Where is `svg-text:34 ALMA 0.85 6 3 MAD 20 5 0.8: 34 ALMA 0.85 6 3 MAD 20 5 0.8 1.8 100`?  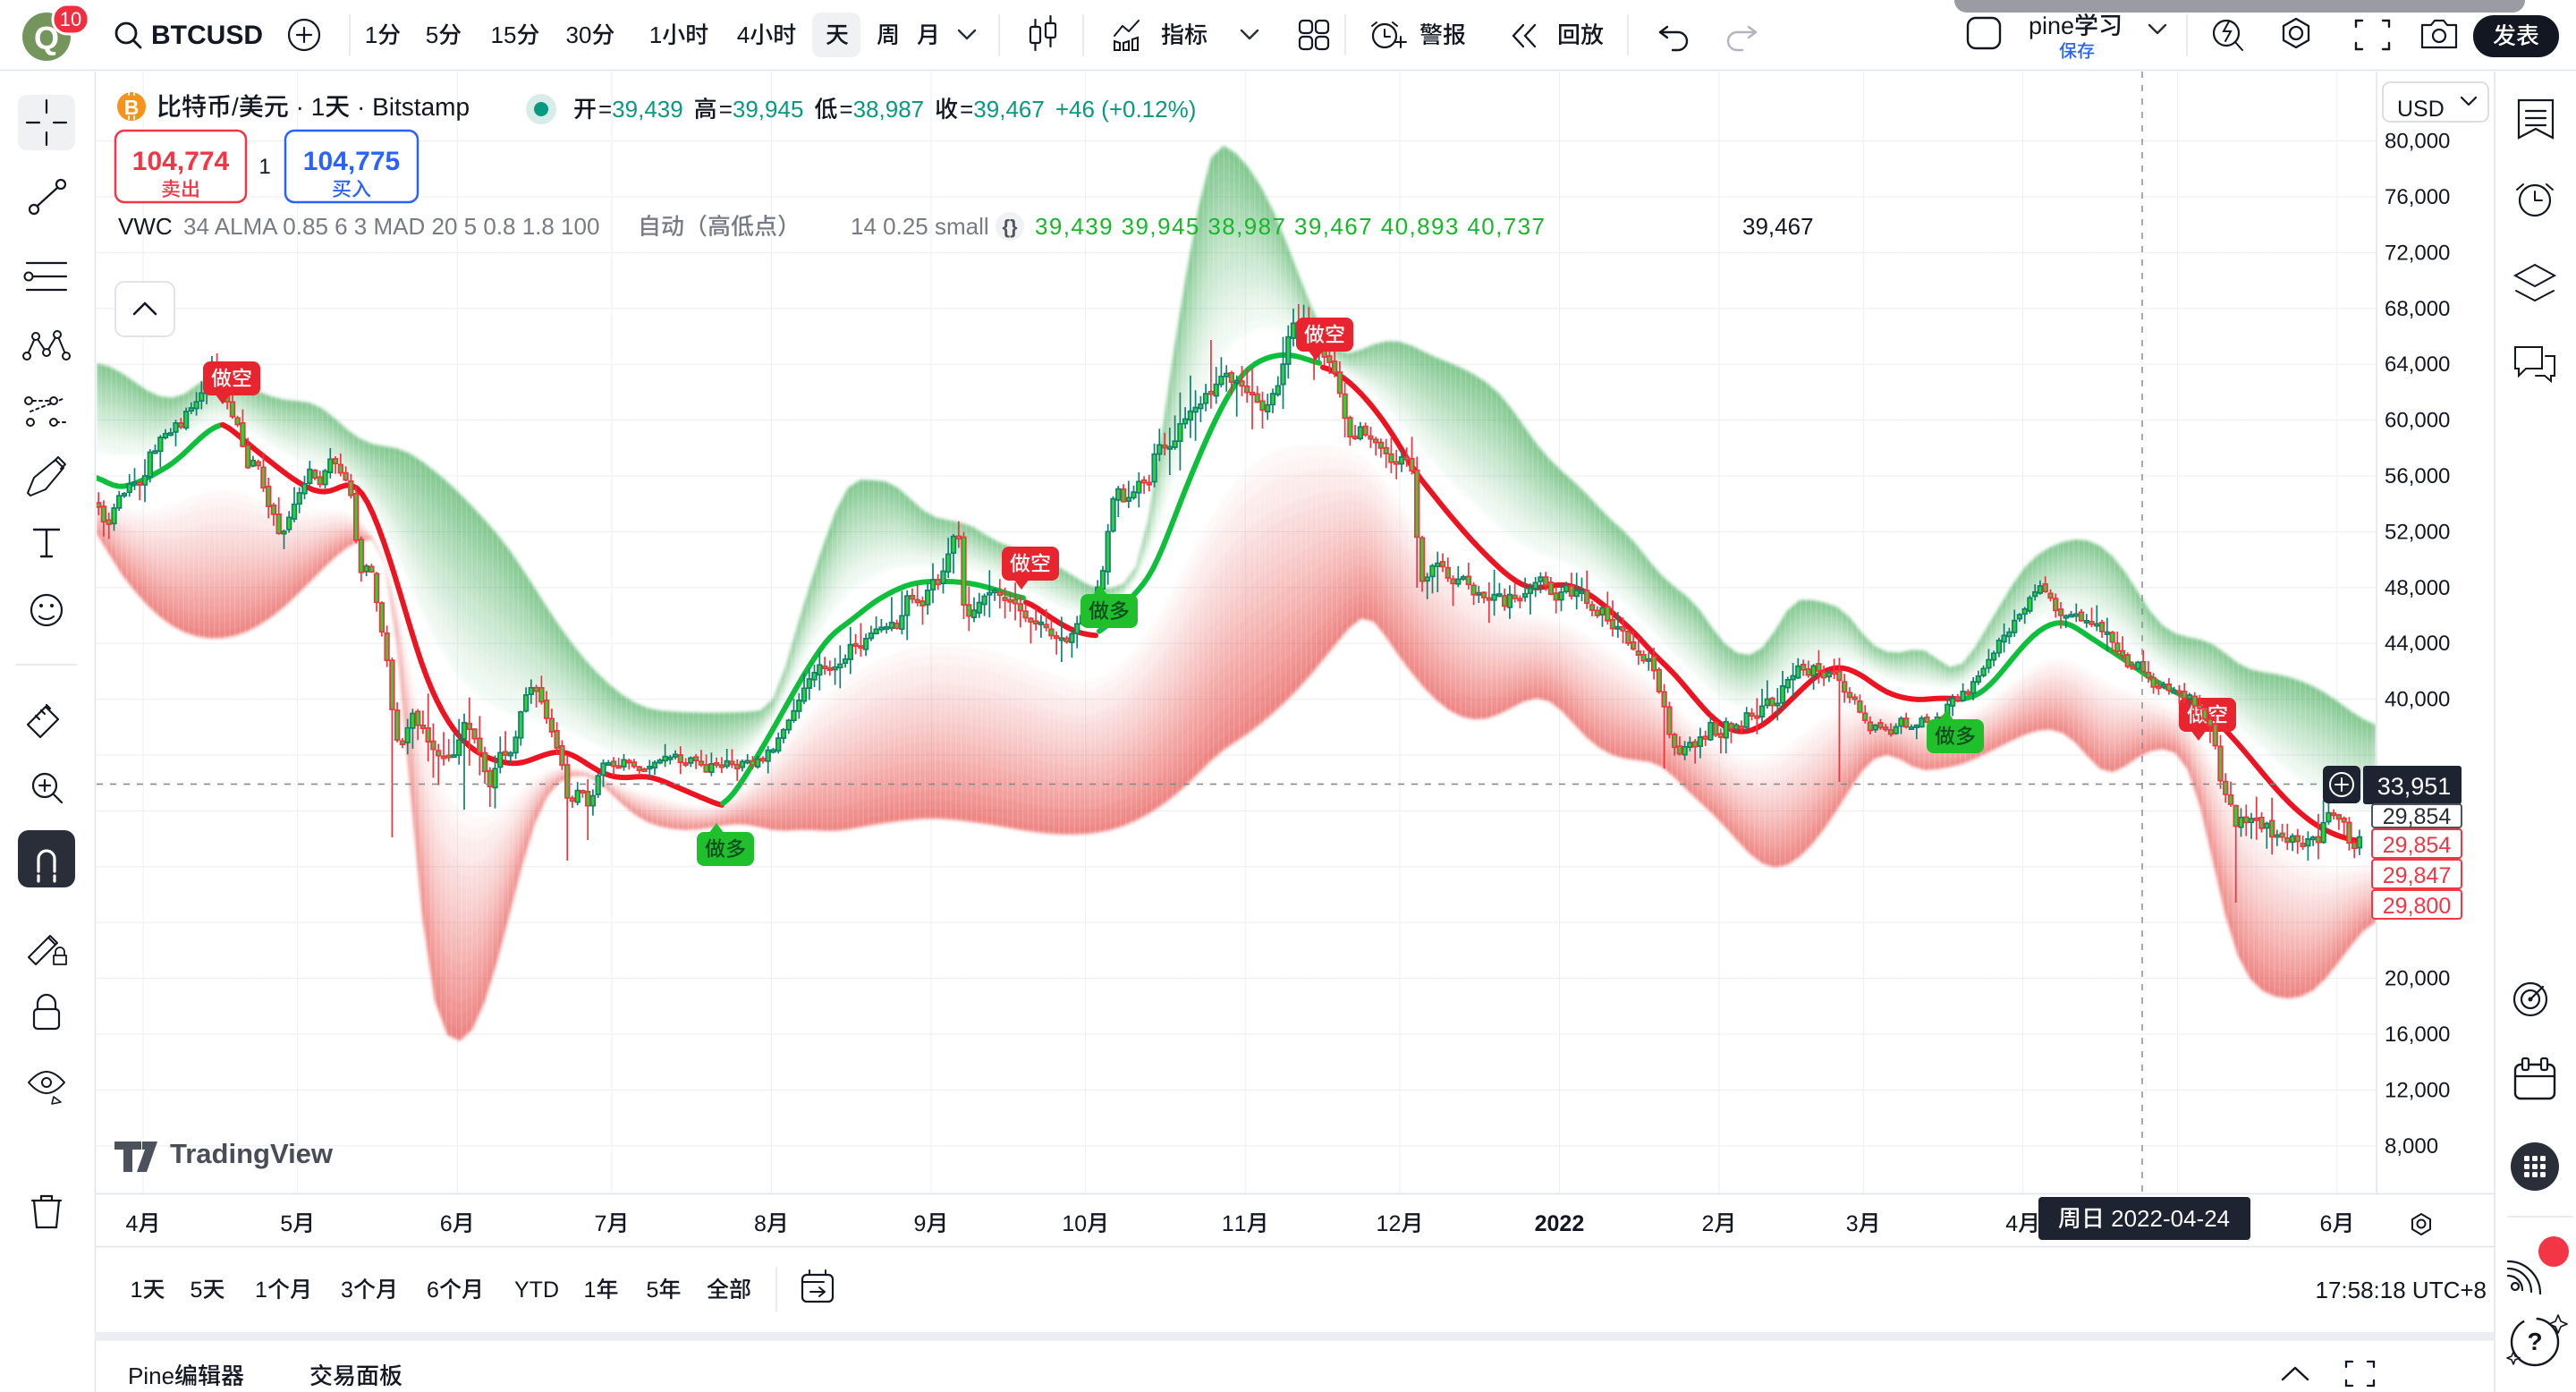 svg-text:34 ALMA 0.85 6 3 MAD 20 5 0.8: 34 ALMA 0.85 6 3 MAD 20 5 0.8 1.8 100 is located at coordinates (391, 226).